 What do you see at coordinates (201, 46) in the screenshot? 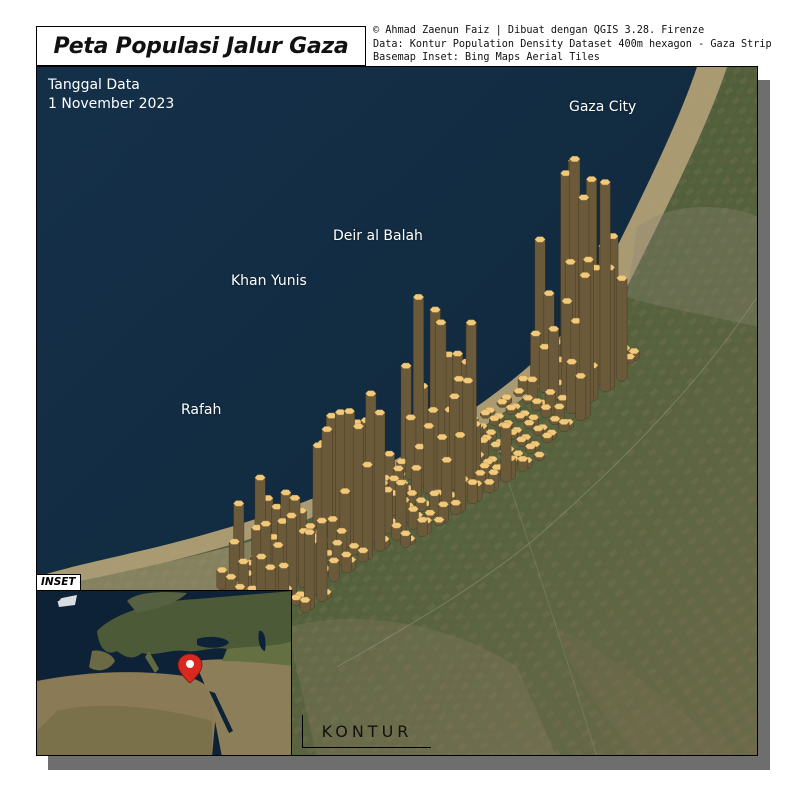
I see `map-title: Peta Populasi Jalur Gaza` at bounding box center [201, 46].